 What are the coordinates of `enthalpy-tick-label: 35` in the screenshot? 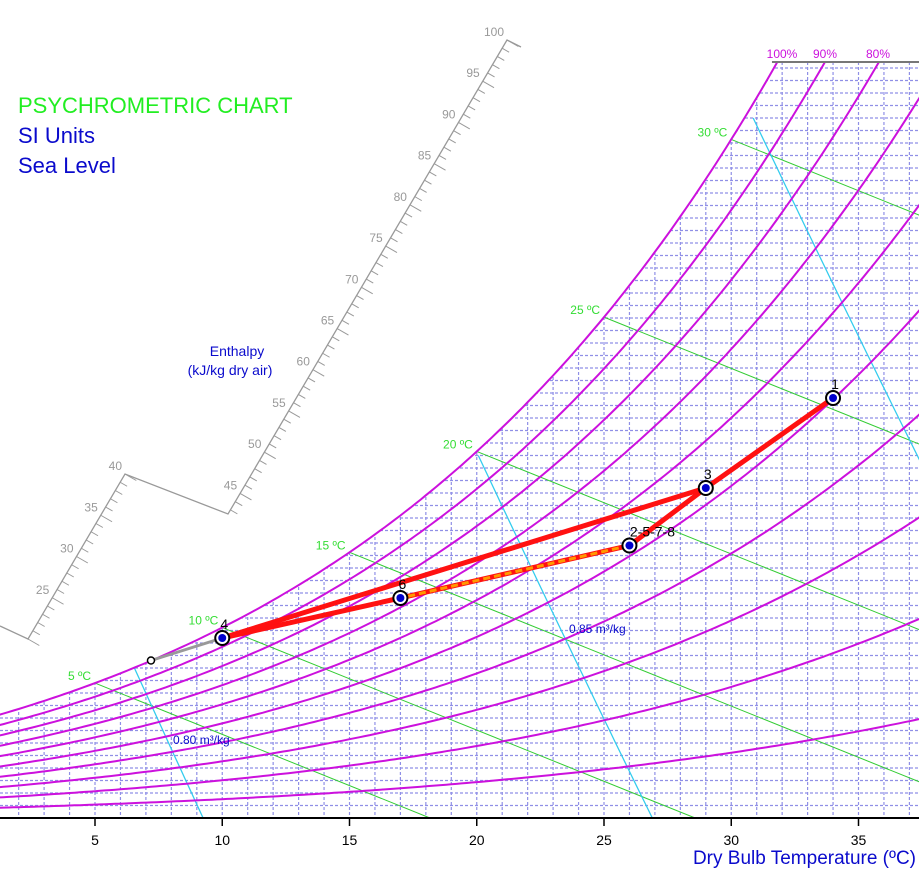 It's located at (91, 507).